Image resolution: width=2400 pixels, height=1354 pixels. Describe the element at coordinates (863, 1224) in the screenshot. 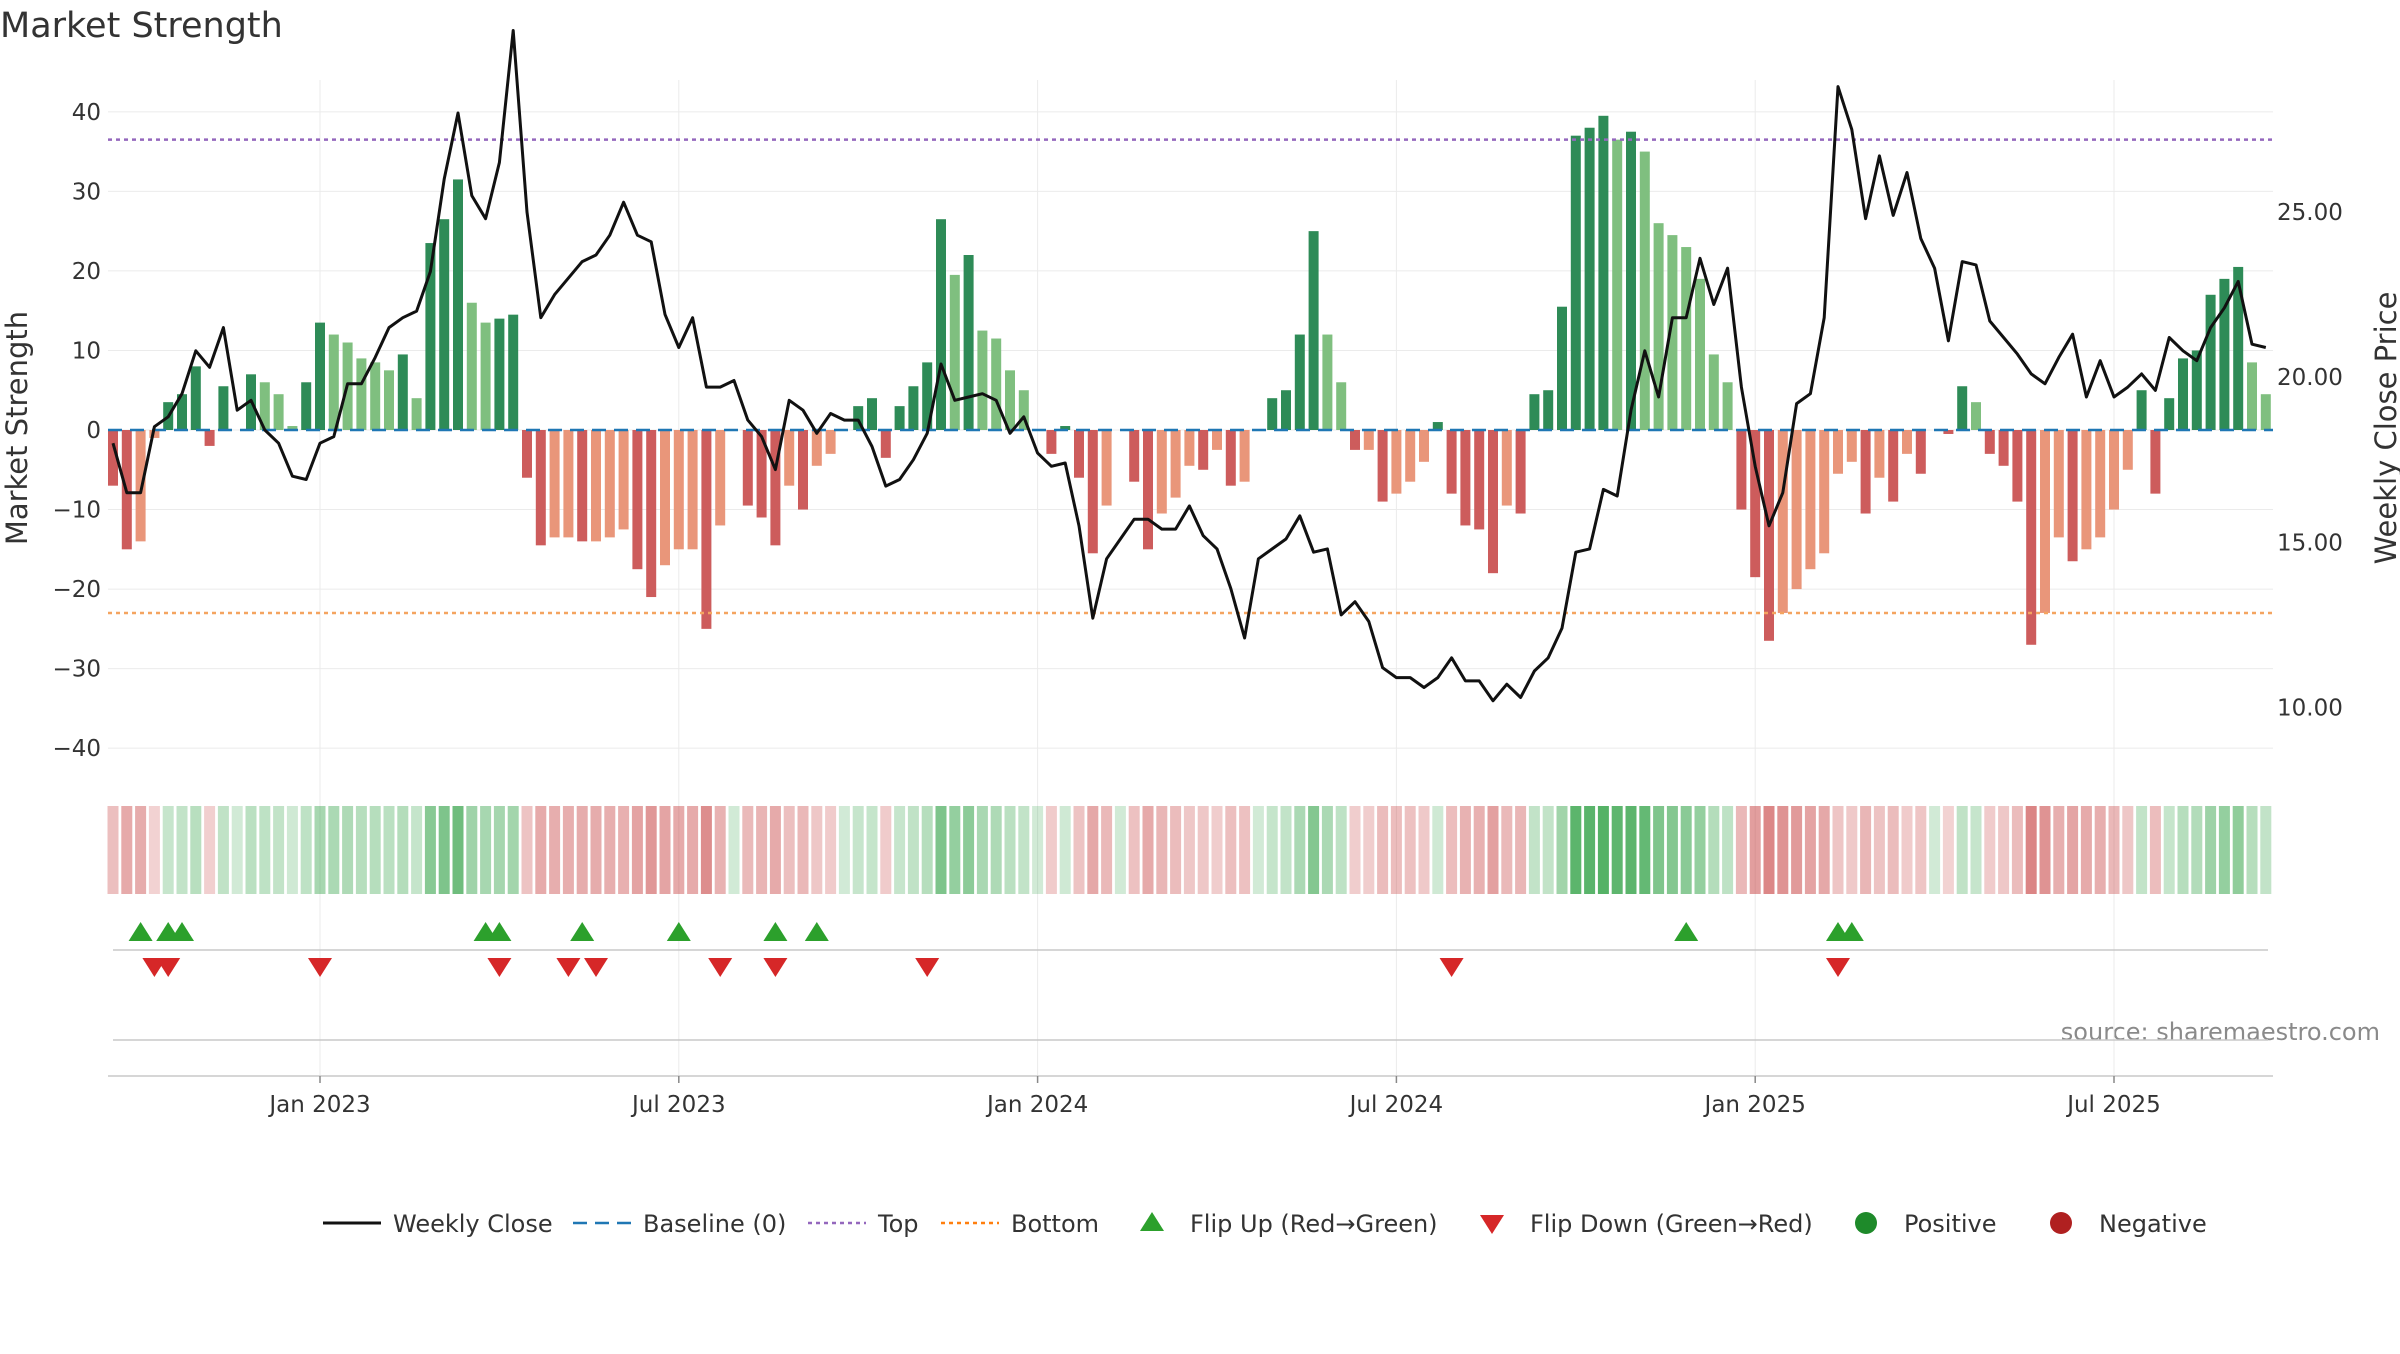

I see `legend-item: Top` at that location.